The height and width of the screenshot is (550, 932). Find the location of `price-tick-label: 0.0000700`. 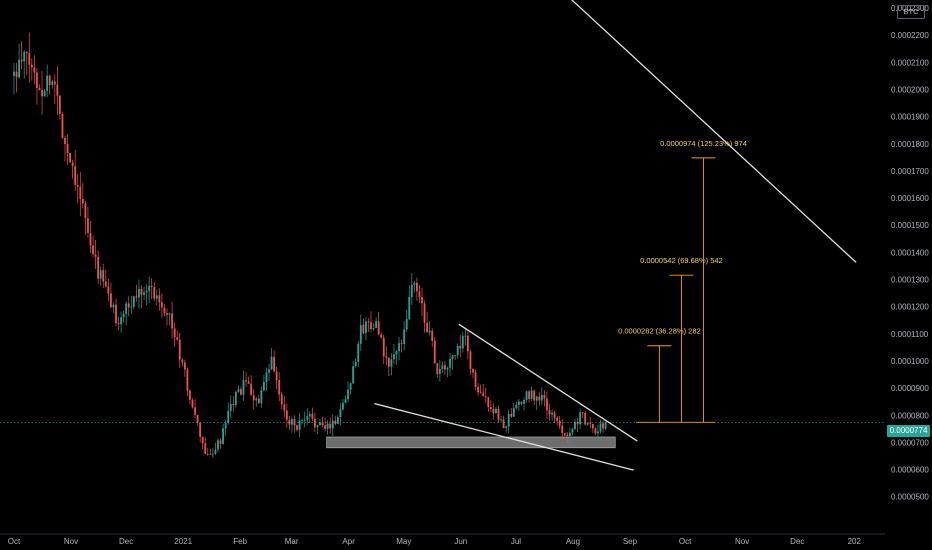

price-tick-label: 0.0000700 is located at coordinates (910, 442).